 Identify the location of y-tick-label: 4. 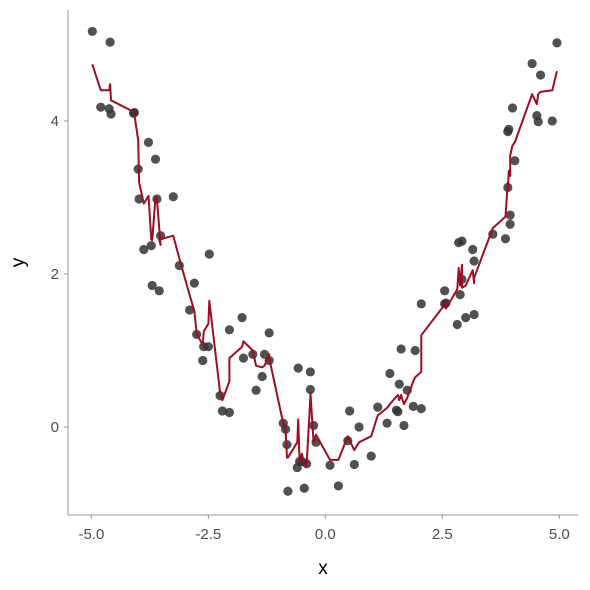
(55, 121).